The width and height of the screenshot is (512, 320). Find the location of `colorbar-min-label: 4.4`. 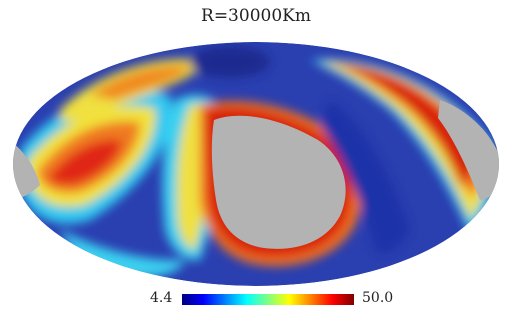

colorbar-min-label: 4.4 is located at coordinates (161, 298).